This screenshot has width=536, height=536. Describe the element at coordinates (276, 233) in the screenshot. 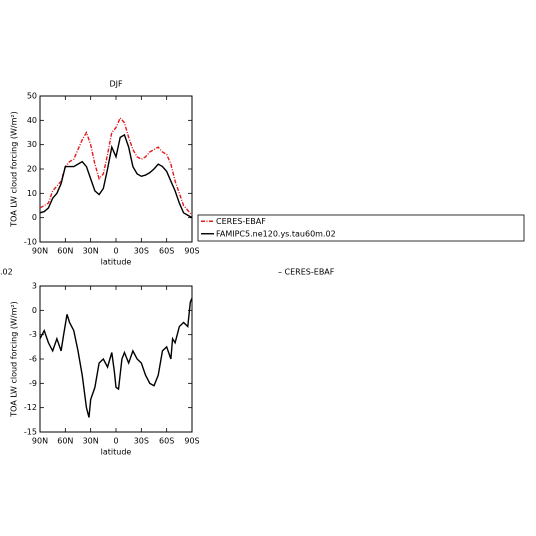

I see `legend-label: FAMIPC5.ne120.ys.tau60m.02` at that location.